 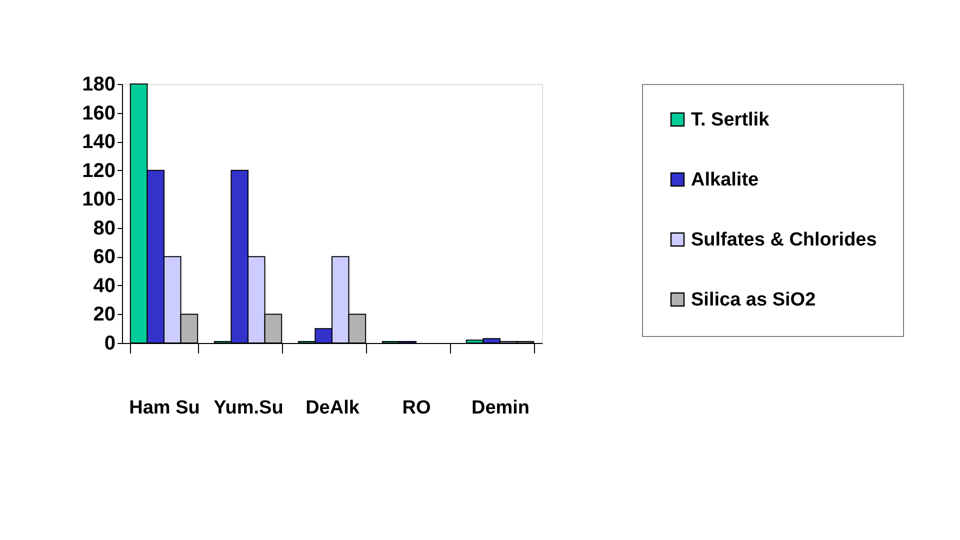 What do you see at coordinates (725, 180) in the screenshot?
I see `legend-label: Alkalite` at bounding box center [725, 180].